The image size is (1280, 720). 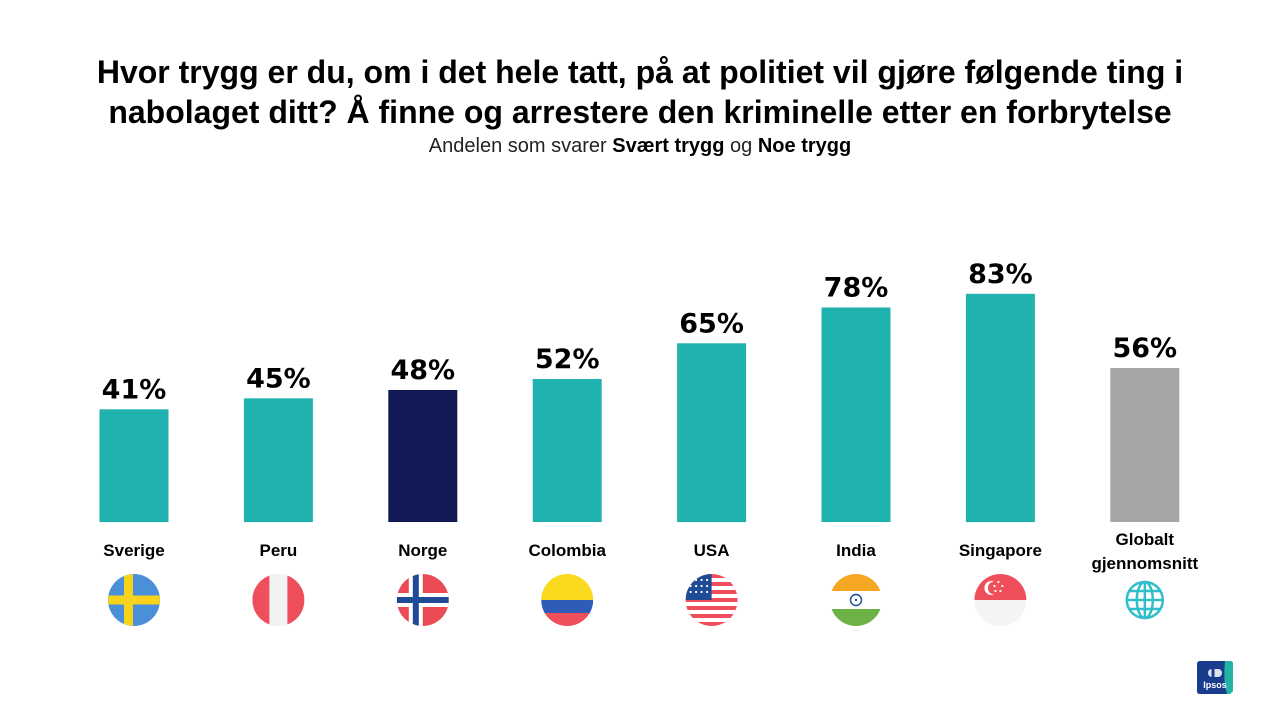 I want to click on norway-flag-icon, so click(x=422, y=600).